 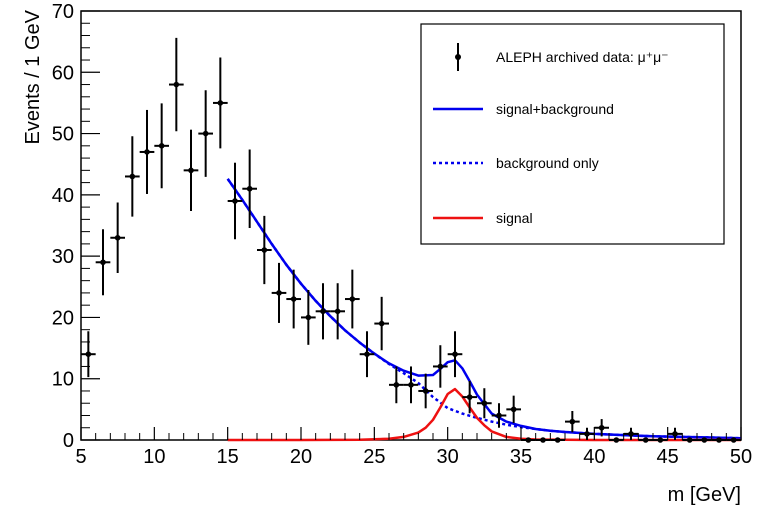 What do you see at coordinates (80, 457) in the screenshot?
I see `x-tick-label: 5` at bounding box center [80, 457].